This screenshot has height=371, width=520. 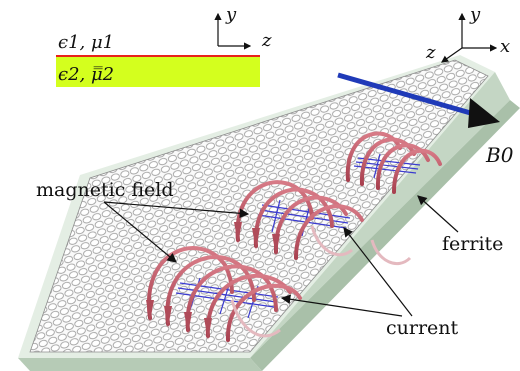 I want to click on main-y-axis-label: y, so click(x=475, y=14).